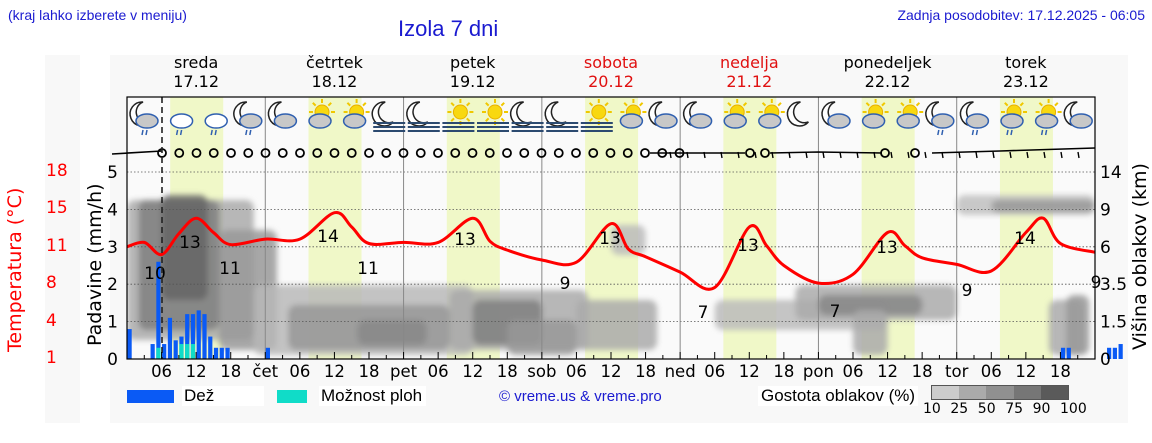 The width and height of the screenshot is (1152, 443). I want to click on svg-text: 9, so click(1105, 210).